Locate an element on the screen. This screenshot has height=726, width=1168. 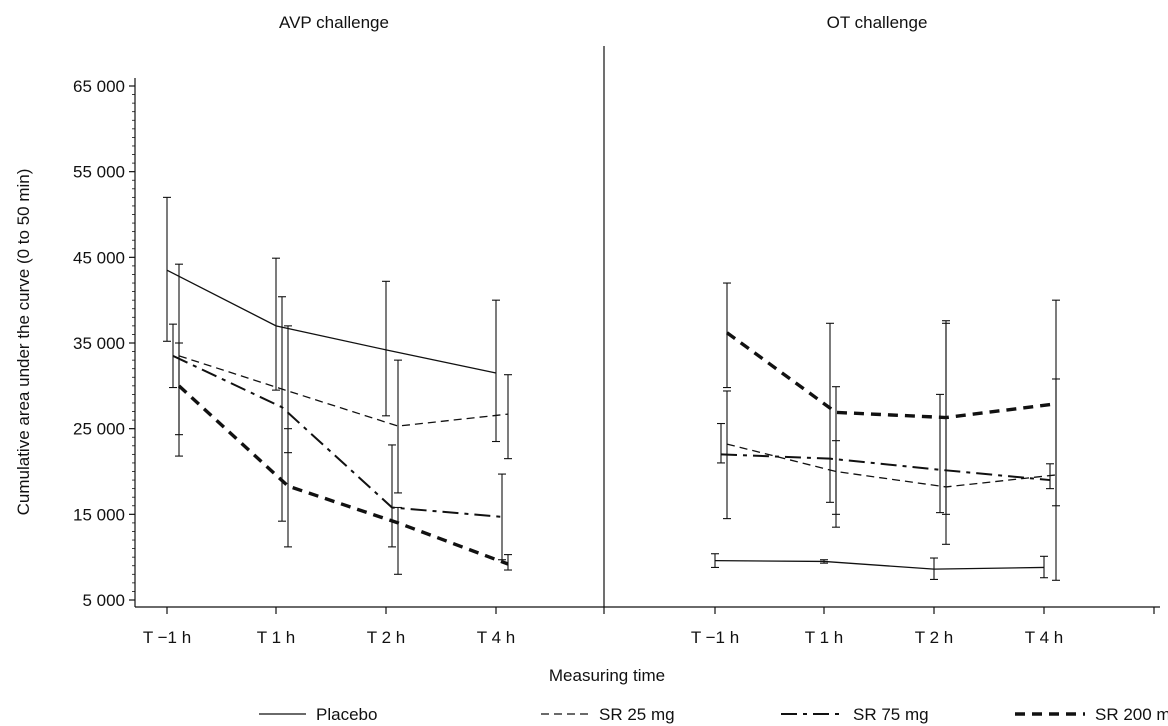
y-tick-label: 15 000 is located at coordinates (99, 514).